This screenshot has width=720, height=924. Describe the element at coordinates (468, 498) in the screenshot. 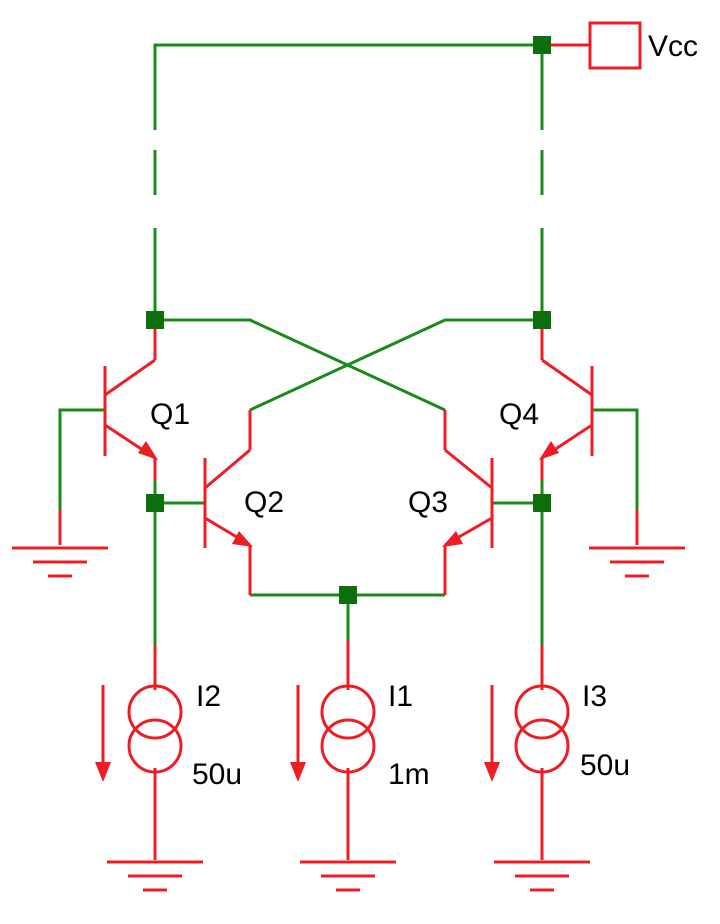

I see `transistor-q3` at that location.